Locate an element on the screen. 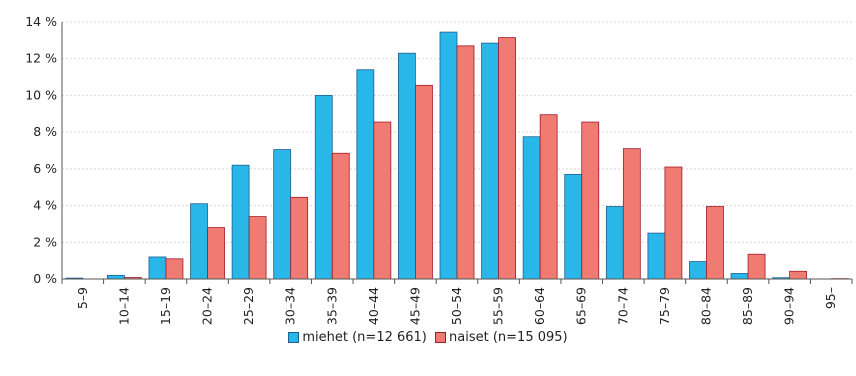 This screenshot has height=376, width=856. x-tick-label: 95– is located at coordinates (830, 298).